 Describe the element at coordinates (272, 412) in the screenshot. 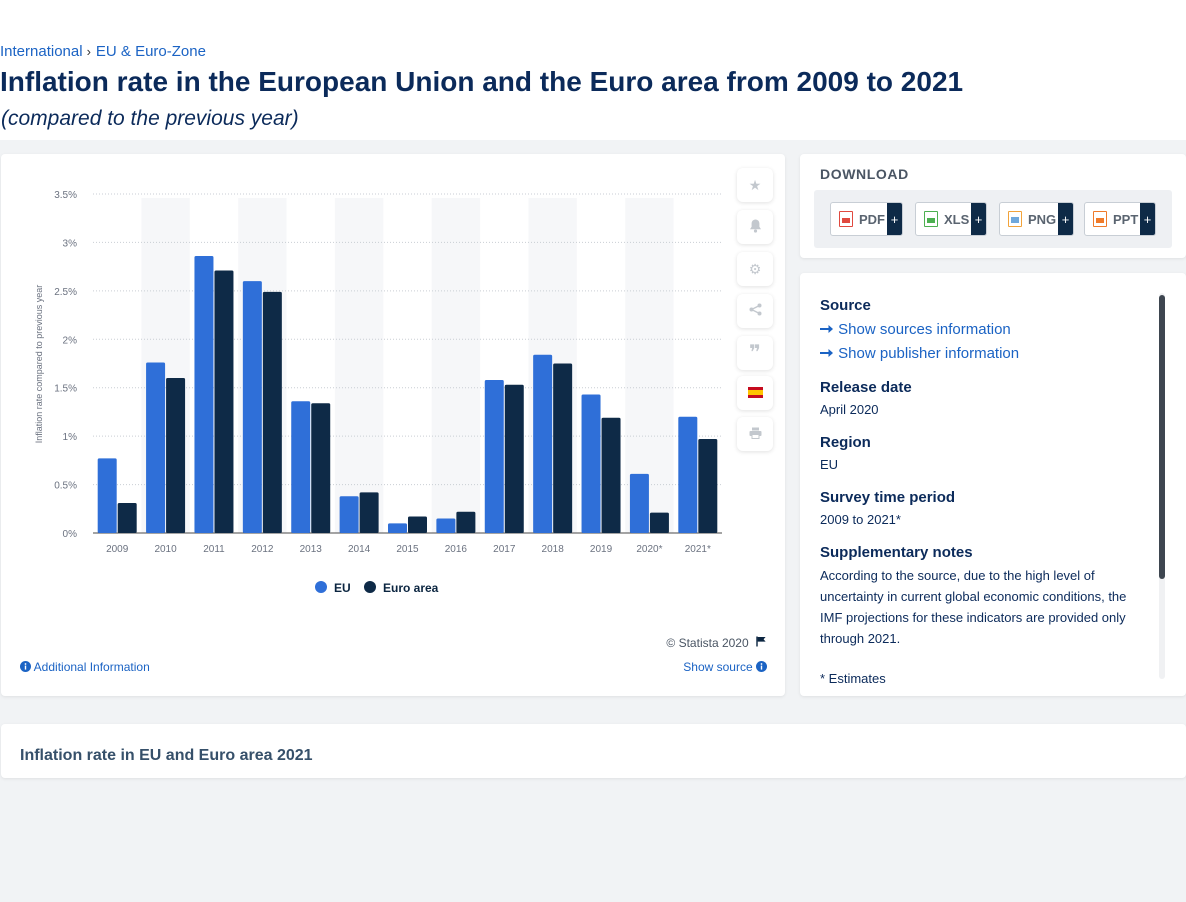

I see `bar-euro-area-2012` at that location.